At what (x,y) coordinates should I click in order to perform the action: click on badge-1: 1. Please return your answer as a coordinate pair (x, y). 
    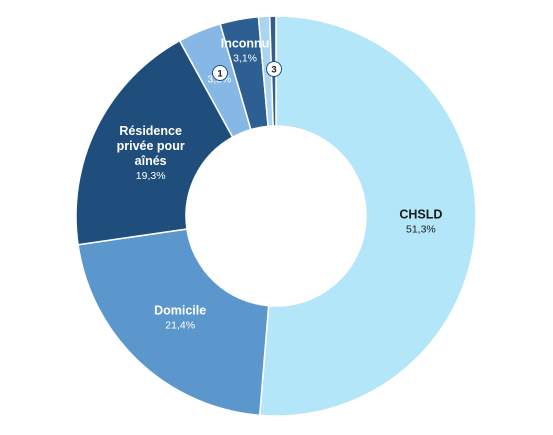
    Looking at the image, I should click on (220, 73).